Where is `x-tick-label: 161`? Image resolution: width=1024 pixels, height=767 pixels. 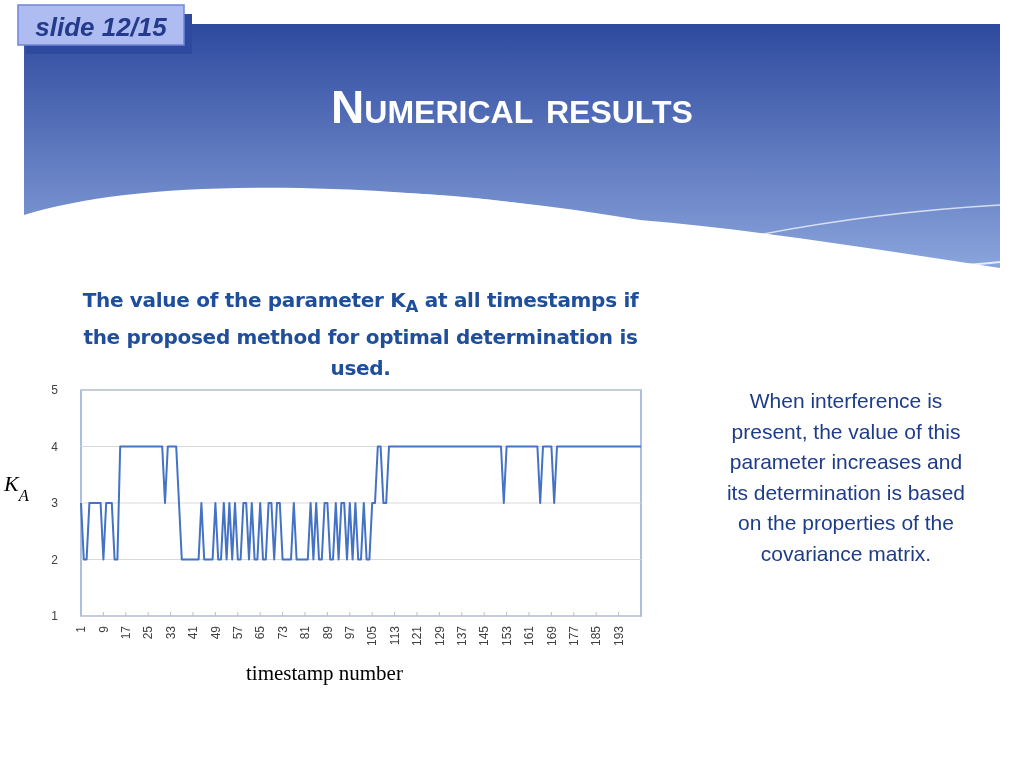
x-tick-label: 161 is located at coordinates (529, 636).